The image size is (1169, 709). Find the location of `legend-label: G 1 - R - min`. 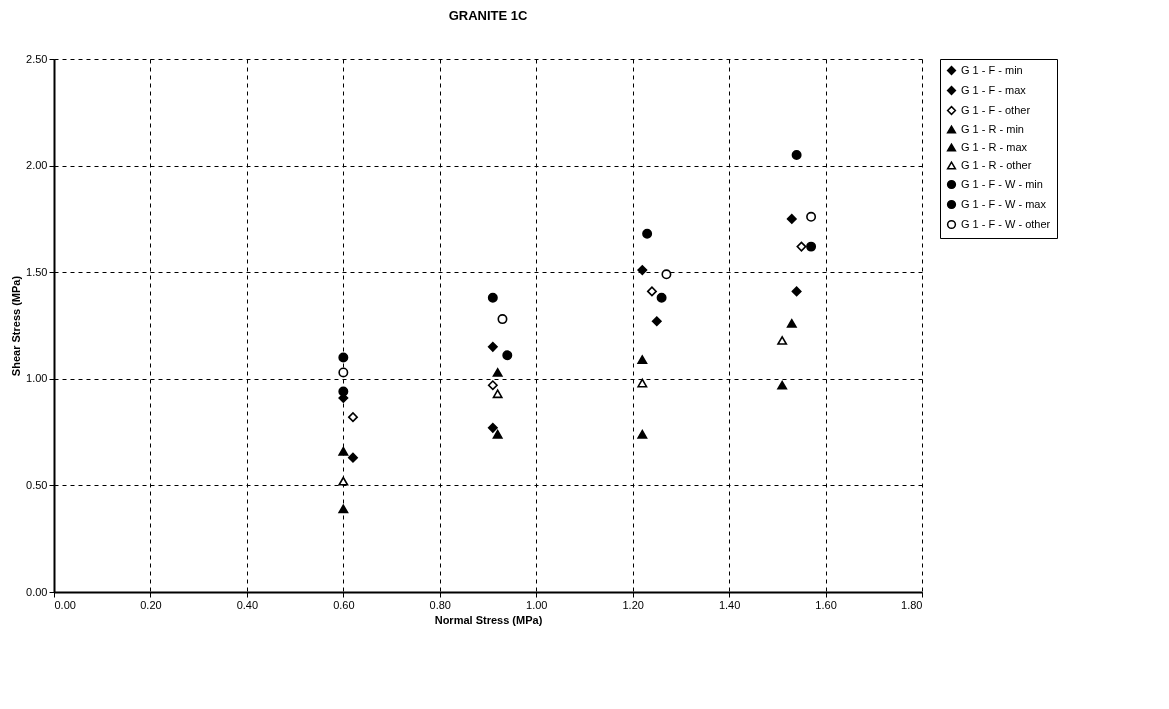

legend-label: G 1 - R - min is located at coordinates (992, 128).